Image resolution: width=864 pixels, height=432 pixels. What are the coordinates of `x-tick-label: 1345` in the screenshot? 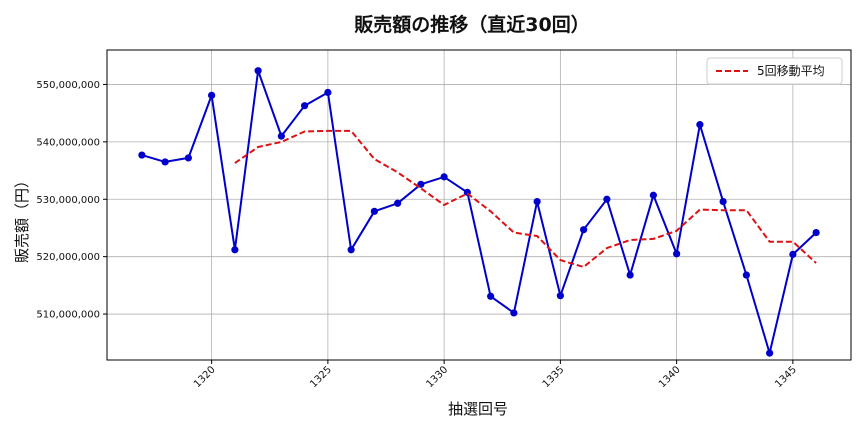 It's located at (786, 377).